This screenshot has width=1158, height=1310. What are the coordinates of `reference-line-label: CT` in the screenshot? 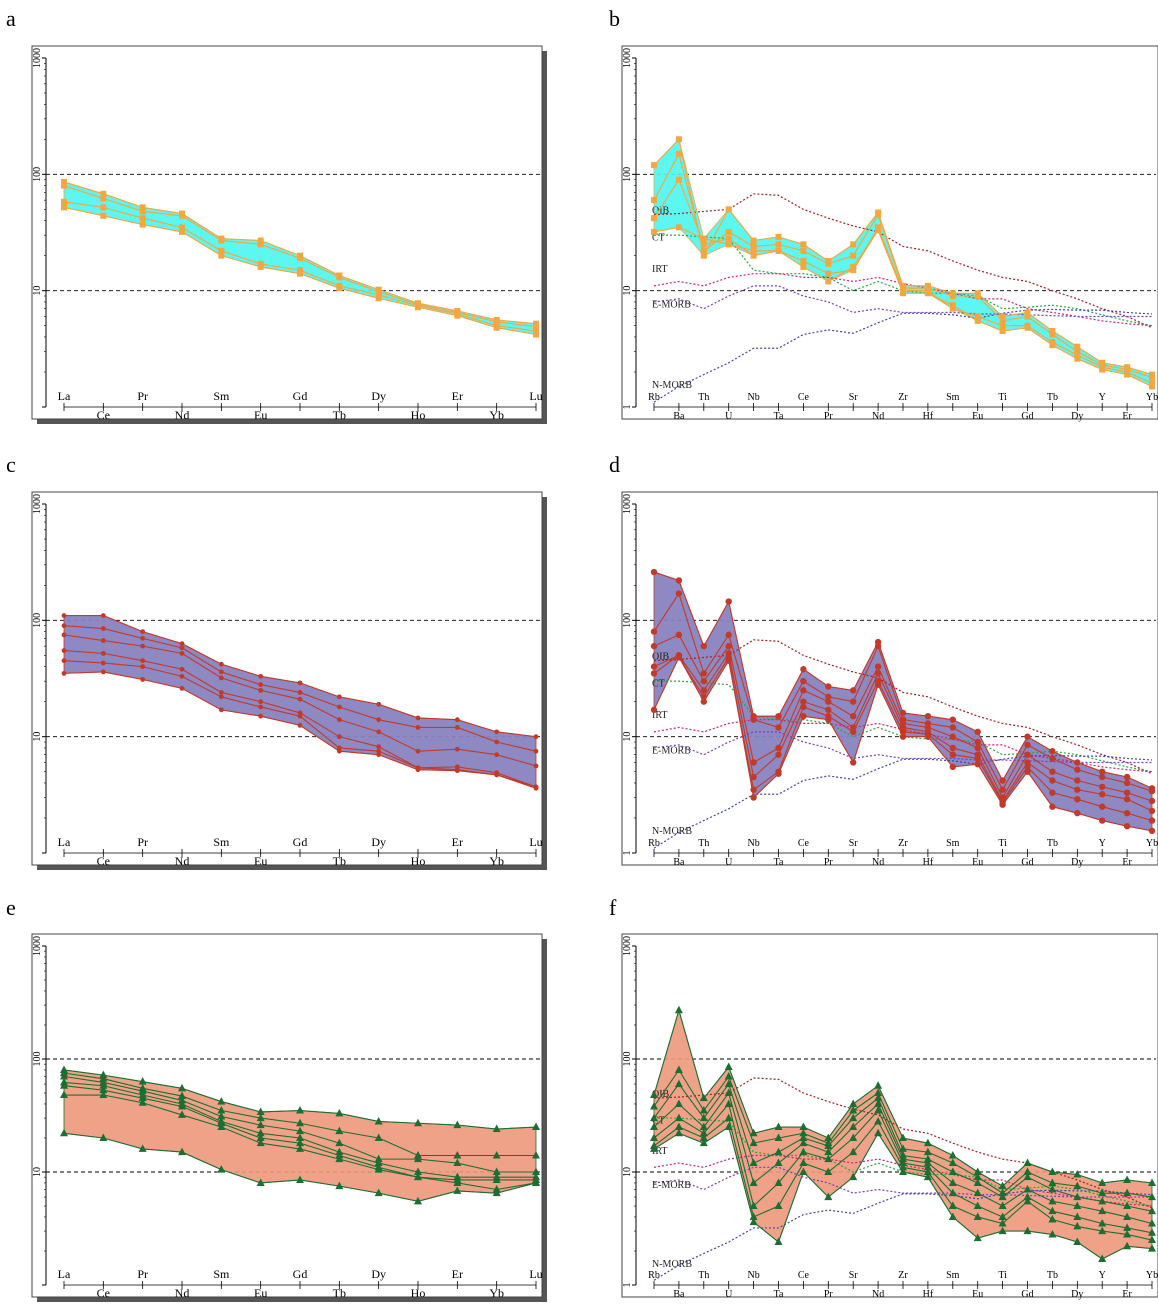 It's located at (658, 237).